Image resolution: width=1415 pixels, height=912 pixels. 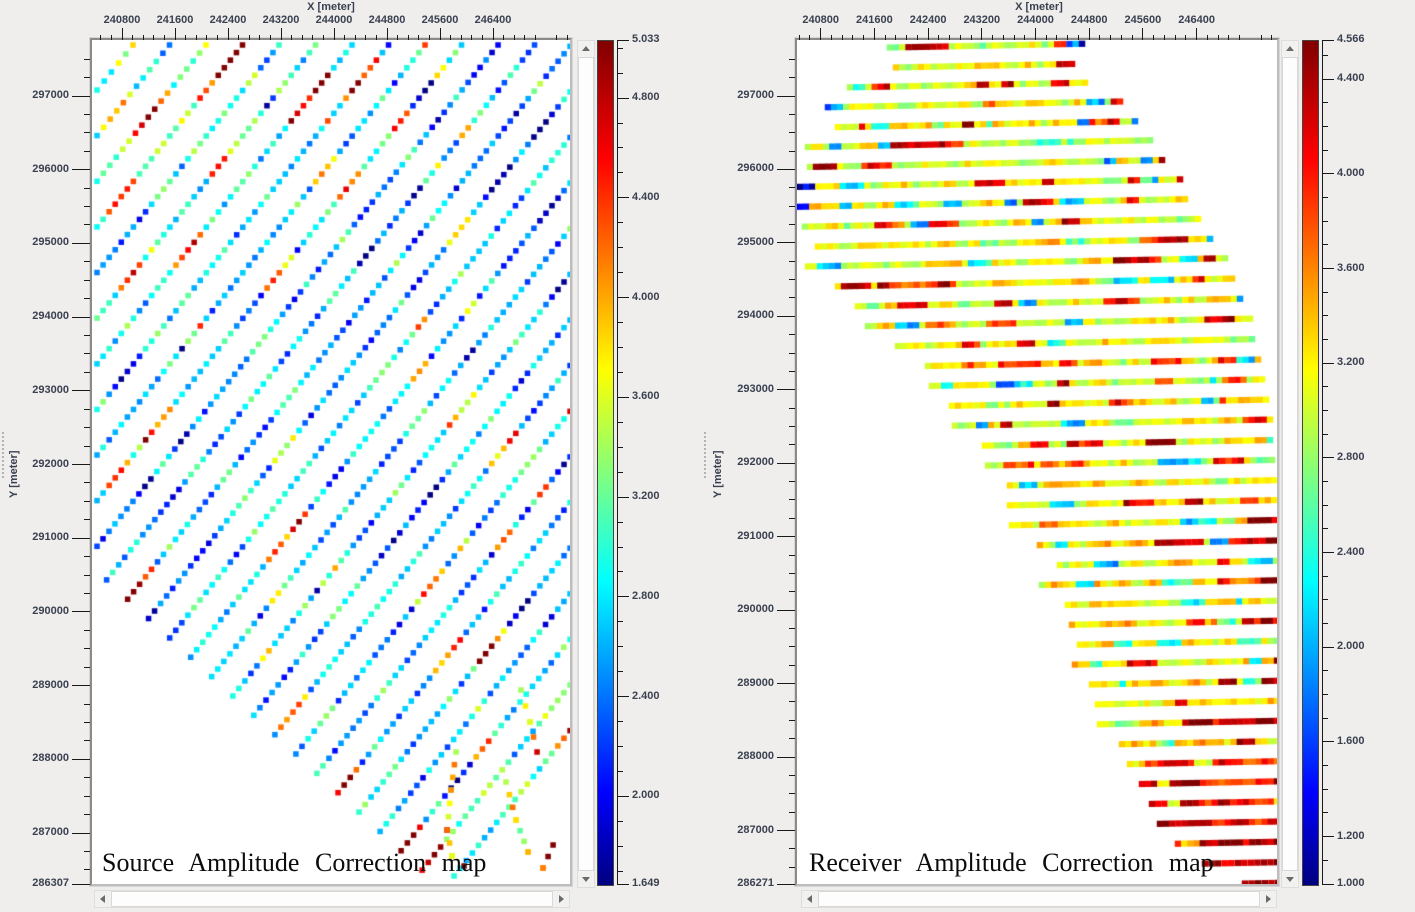 I want to click on colorbar-tick-label: 4.400, so click(x=1351, y=78).